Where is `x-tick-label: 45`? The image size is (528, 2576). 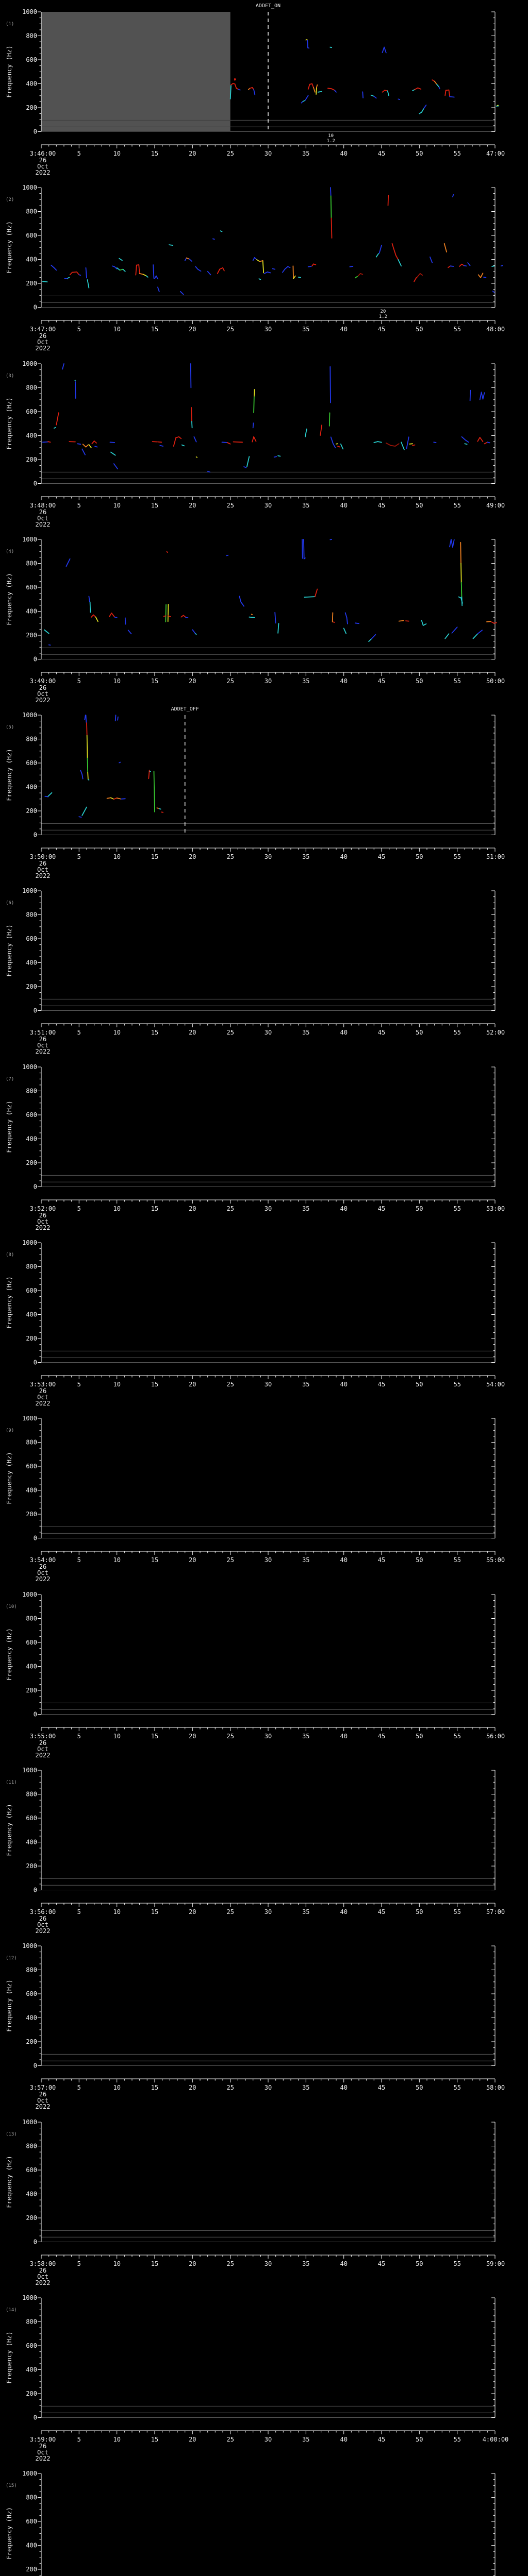 x-tick-label: 45 is located at coordinates (381, 1560).